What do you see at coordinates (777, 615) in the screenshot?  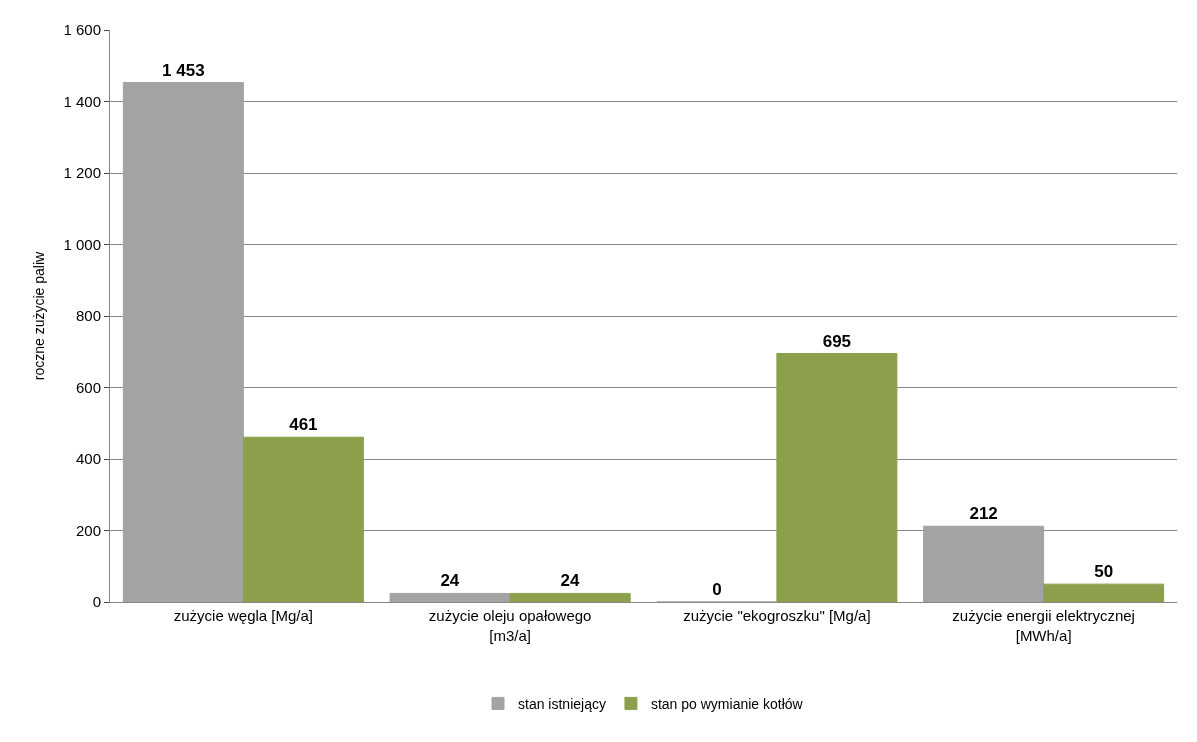 I see `x-tick-label: zużycie "ekogroszku" [Mg/a]` at bounding box center [777, 615].